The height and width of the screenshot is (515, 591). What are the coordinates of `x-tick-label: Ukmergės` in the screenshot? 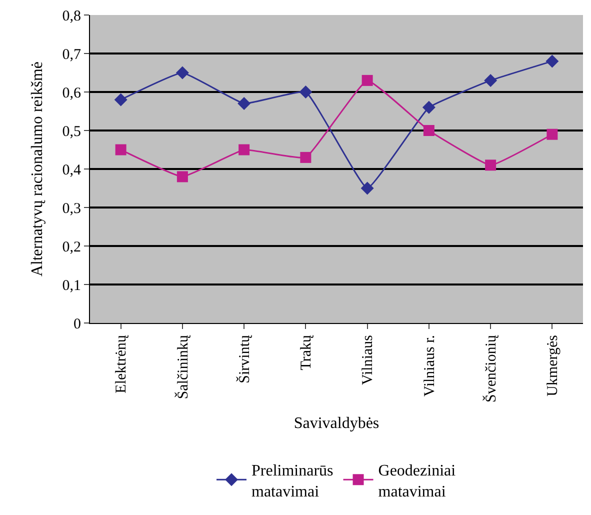 It's located at (553, 365).